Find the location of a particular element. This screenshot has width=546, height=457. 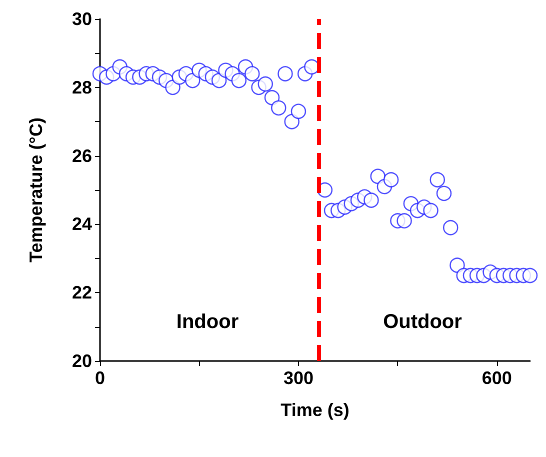

annotation: Indoor is located at coordinates (207, 322).